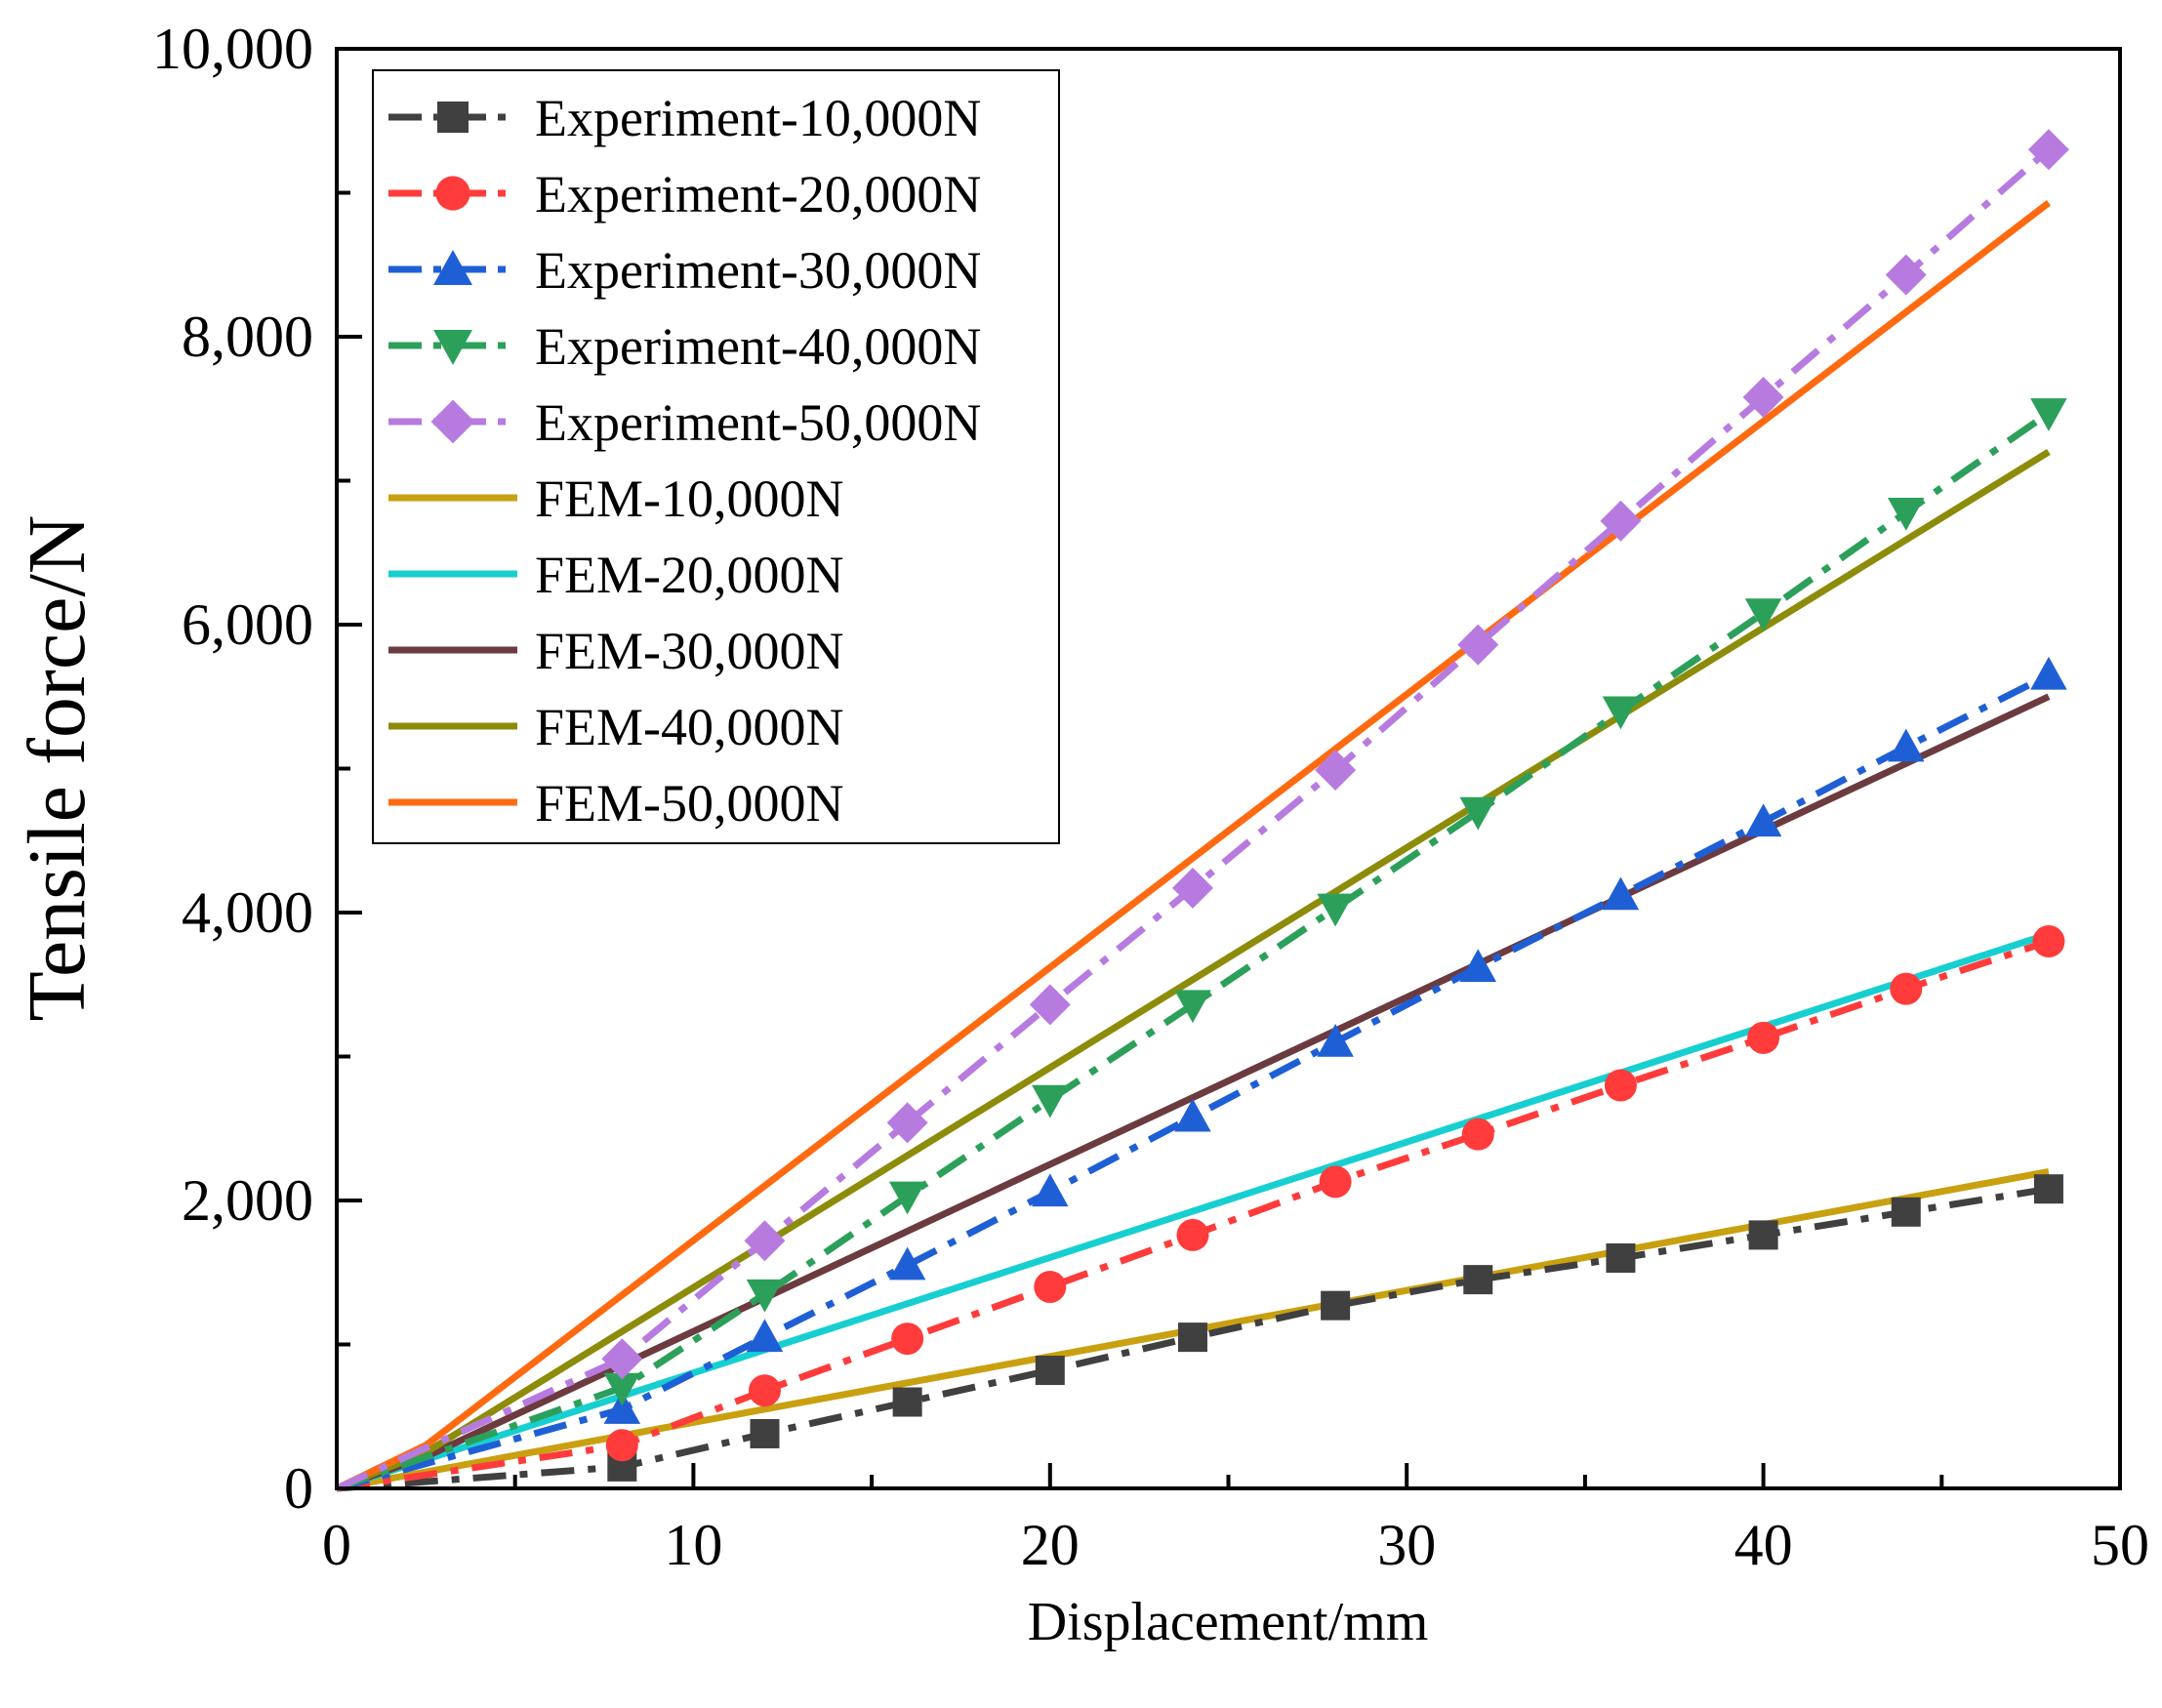  What do you see at coordinates (684, 194) in the screenshot?
I see `legend-item-experiment-20-000n: Experiment-20,000N` at bounding box center [684, 194].